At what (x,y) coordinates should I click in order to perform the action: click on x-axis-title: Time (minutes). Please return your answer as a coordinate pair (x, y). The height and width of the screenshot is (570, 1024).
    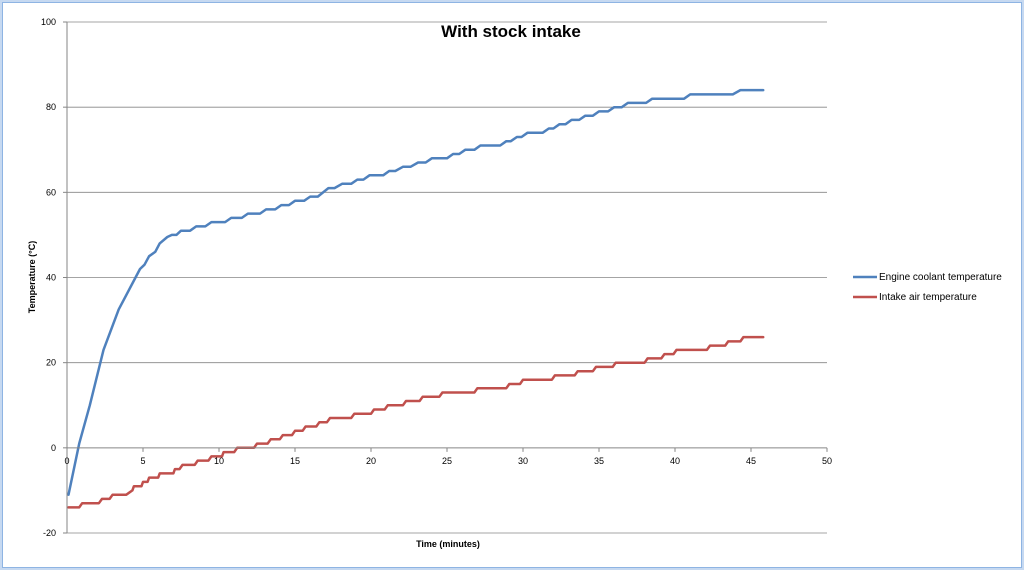
    Looking at the image, I should click on (448, 544).